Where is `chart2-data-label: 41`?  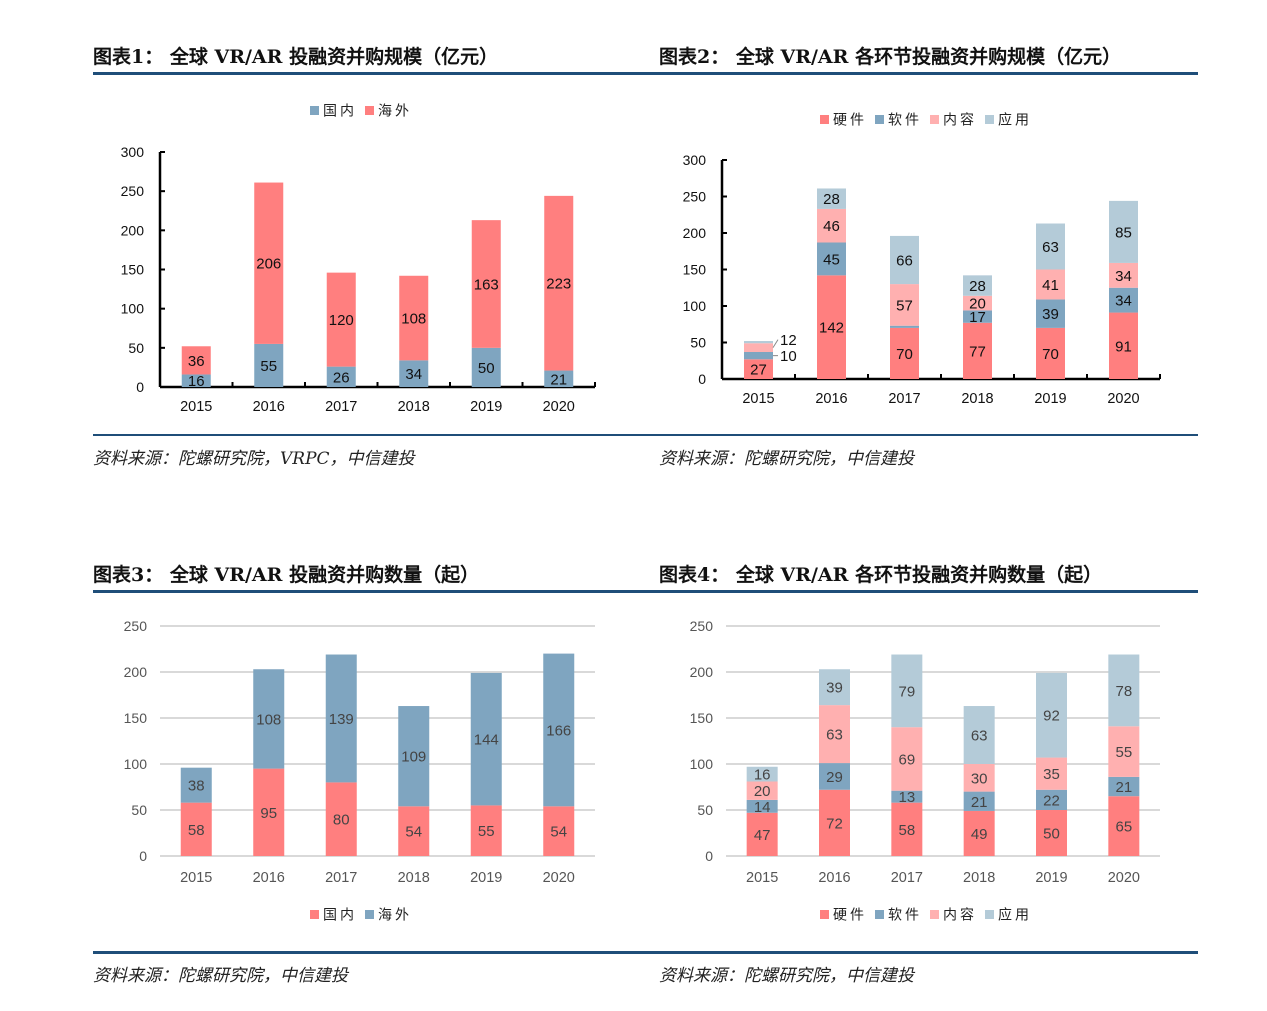 chart2-data-label: 41 is located at coordinates (1050, 285).